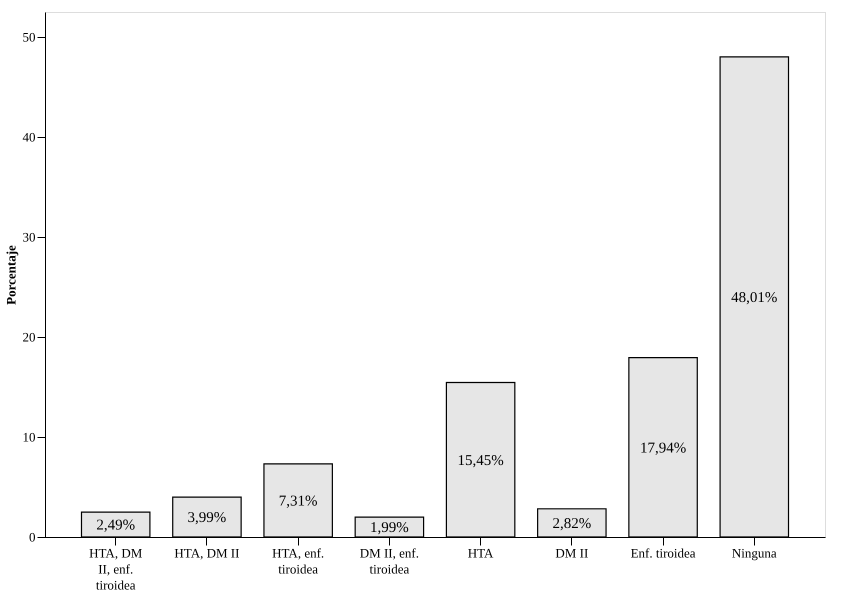 This screenshot has width=867, height=604. What do you see at coordinates (298, 561) in the screenshot?
I see `x-tick-label: HTA, enf. tiroidea` at bounding box center [298, 561].